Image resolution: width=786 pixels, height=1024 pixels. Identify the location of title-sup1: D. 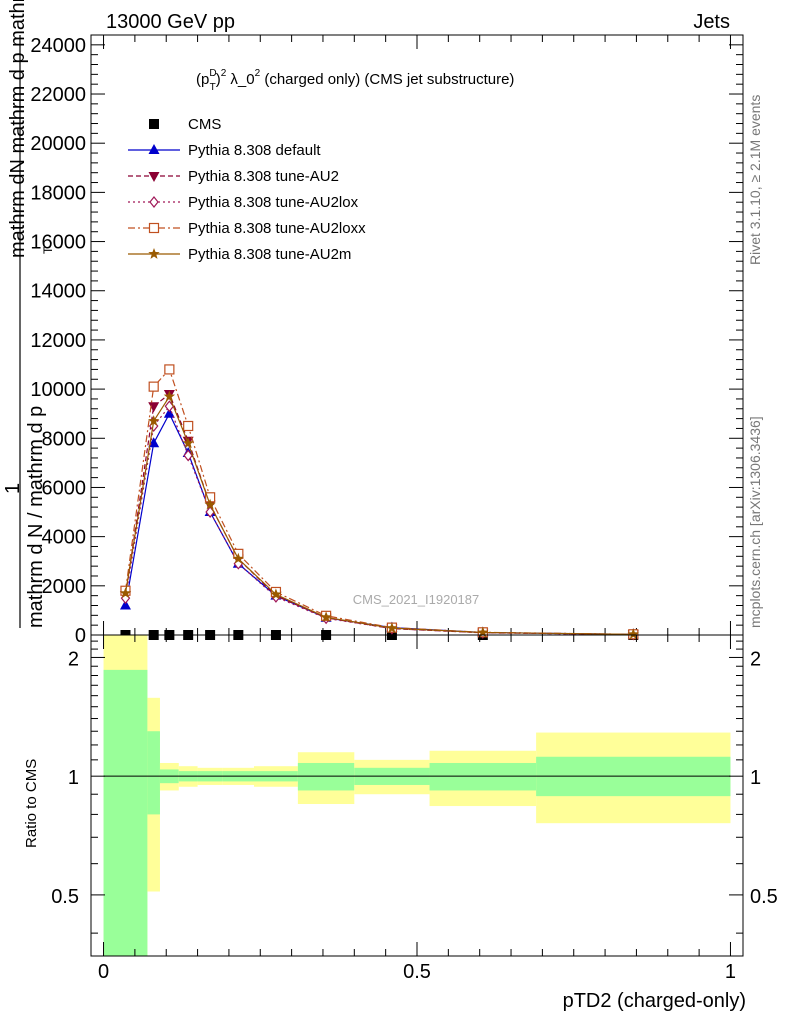
(212, 73).